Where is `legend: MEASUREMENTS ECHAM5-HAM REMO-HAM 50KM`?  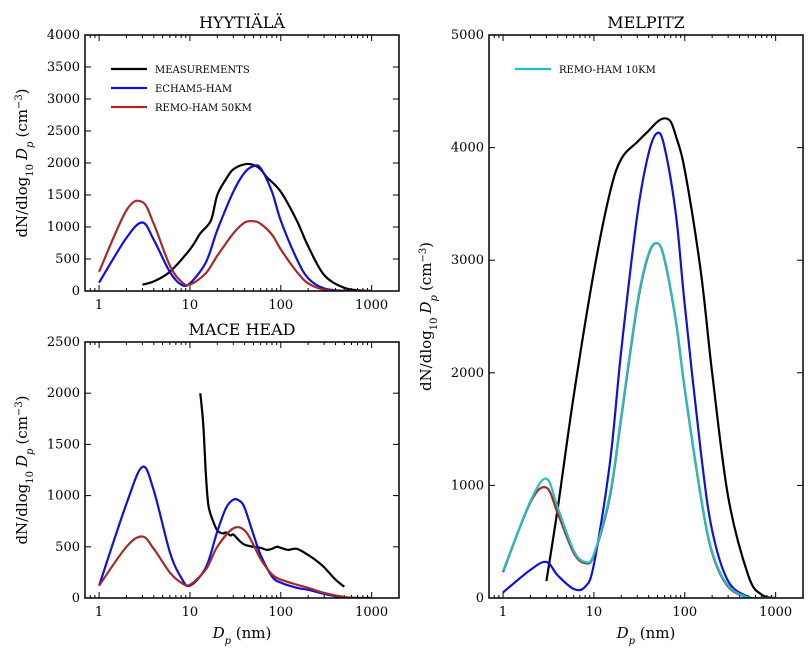 legend: MEASUREMENTS ECHAM5-HAM REMO-HAM 50KM is located at coordinates (181, 89).